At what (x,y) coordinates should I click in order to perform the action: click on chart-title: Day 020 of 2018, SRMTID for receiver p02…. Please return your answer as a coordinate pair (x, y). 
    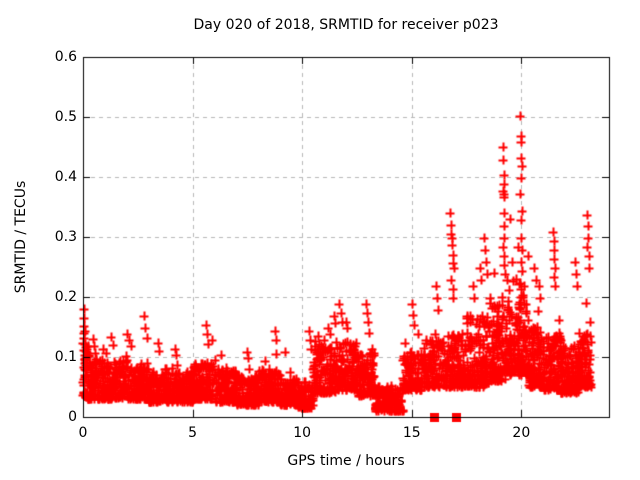
    Looking at the image, I should click on (346, 25).